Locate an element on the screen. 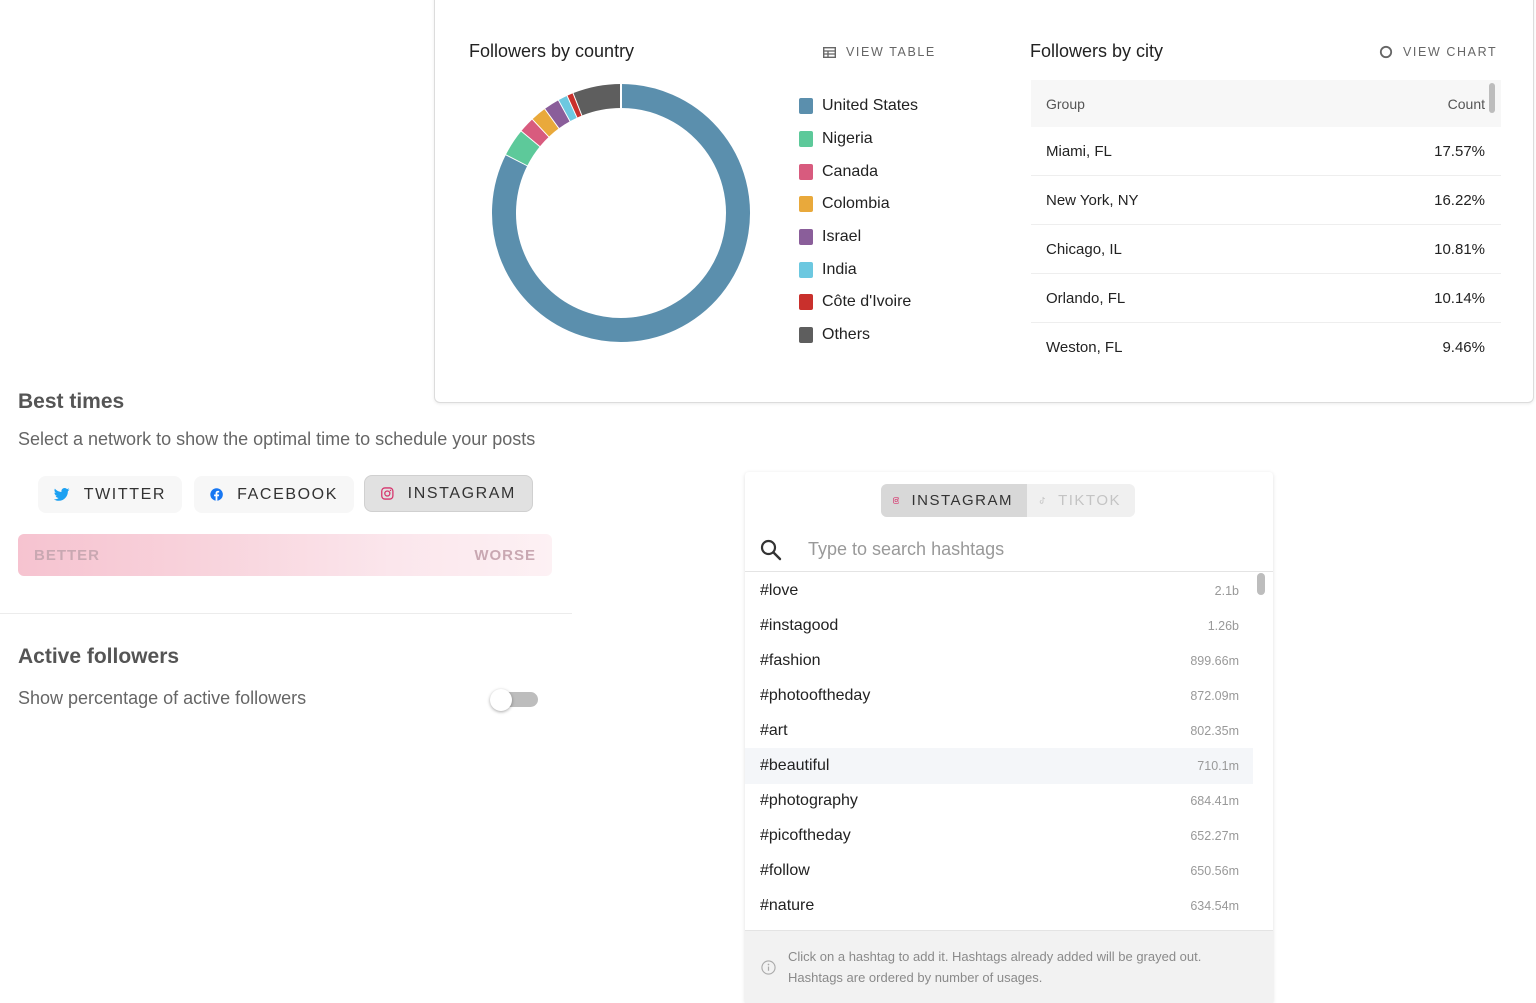 This screenshot has height=1003, width=1536. list-item: #beautiful 710.1m is located at coordinates (999, 766).